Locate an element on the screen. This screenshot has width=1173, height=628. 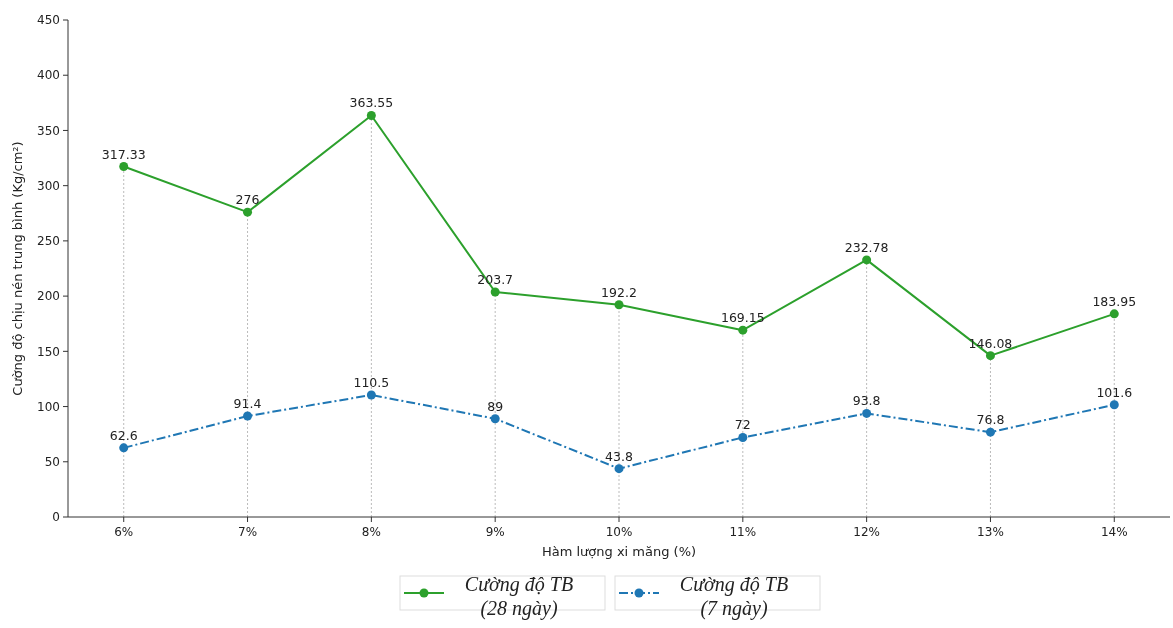
y-tick-label: 50 is located at coordinates (52, 461).